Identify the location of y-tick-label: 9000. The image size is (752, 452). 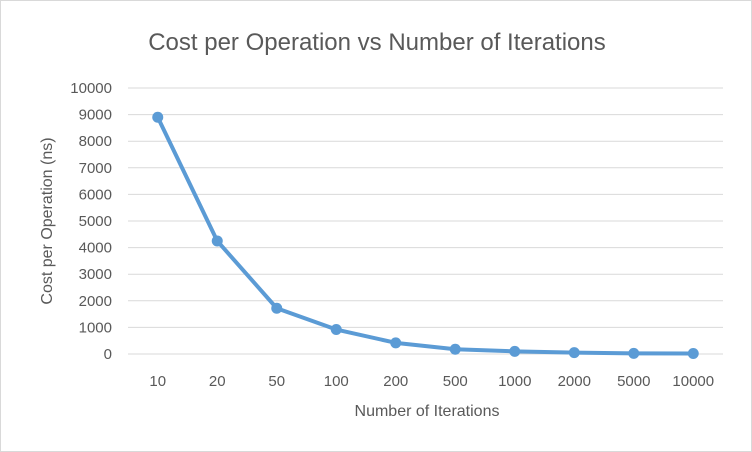
(95, 115).